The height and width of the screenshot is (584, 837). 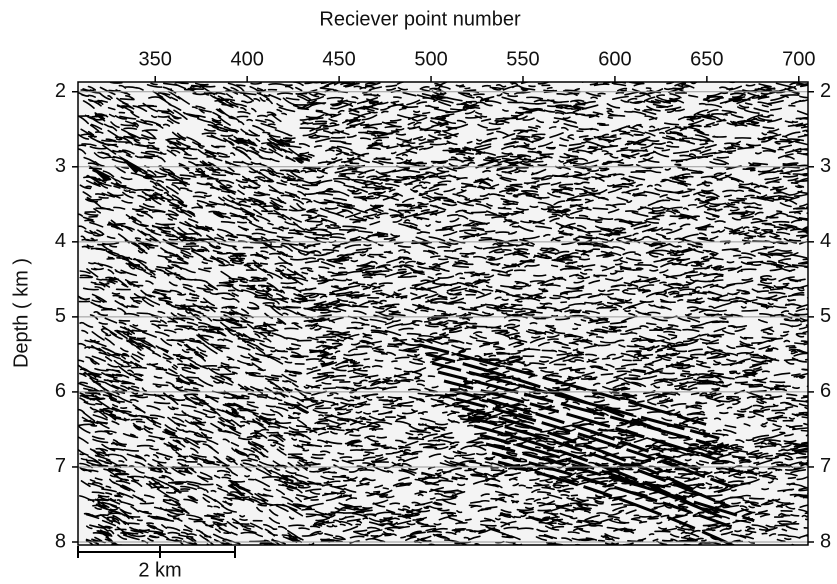 I want to click on x-tick-label: 500, so click(x=430, y=59).